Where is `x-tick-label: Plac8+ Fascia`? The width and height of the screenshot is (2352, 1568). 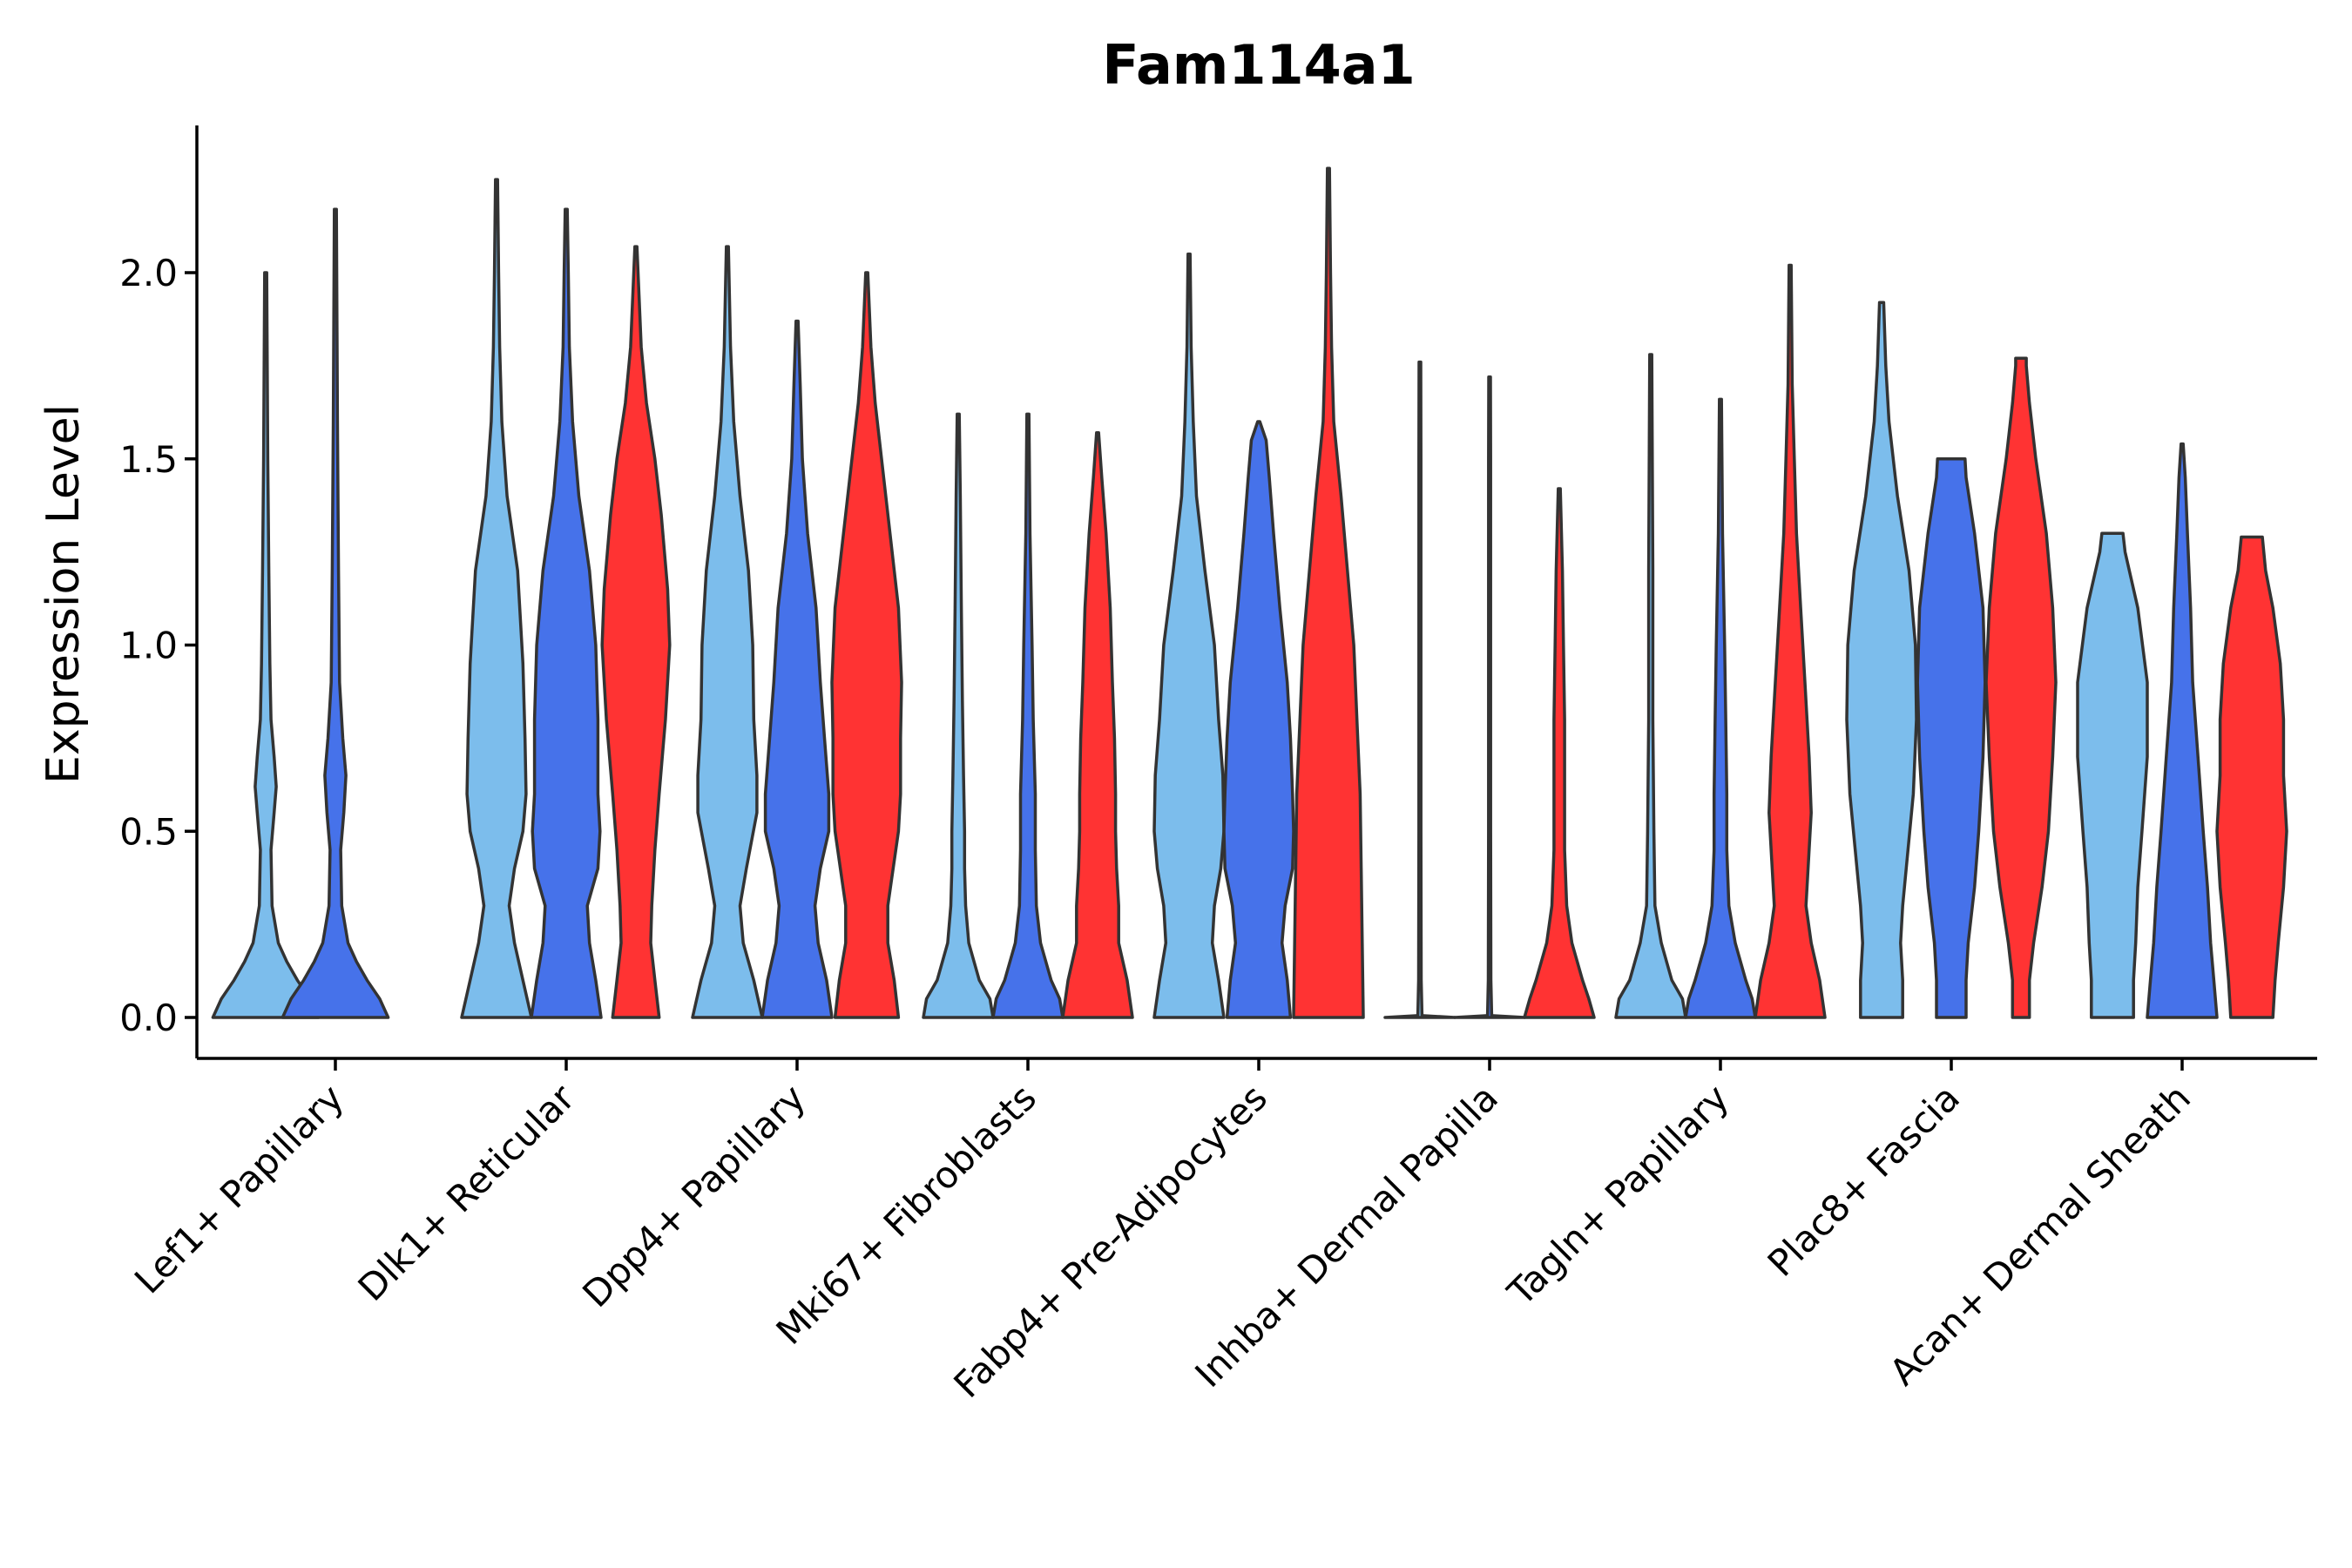
x-tick-label: Plac8+ Fascia is located at coordinates (1864, 1180).